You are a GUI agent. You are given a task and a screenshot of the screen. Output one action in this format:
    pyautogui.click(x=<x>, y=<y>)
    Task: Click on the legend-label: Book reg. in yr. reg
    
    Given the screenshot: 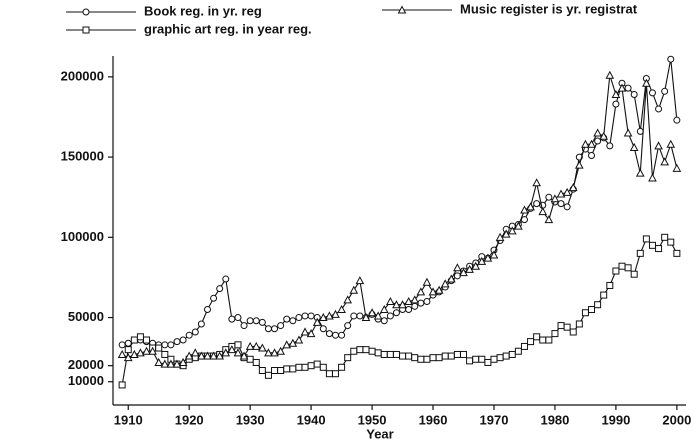 What is the action you would take?
    pyautogui.click(x=203, y=10)
    